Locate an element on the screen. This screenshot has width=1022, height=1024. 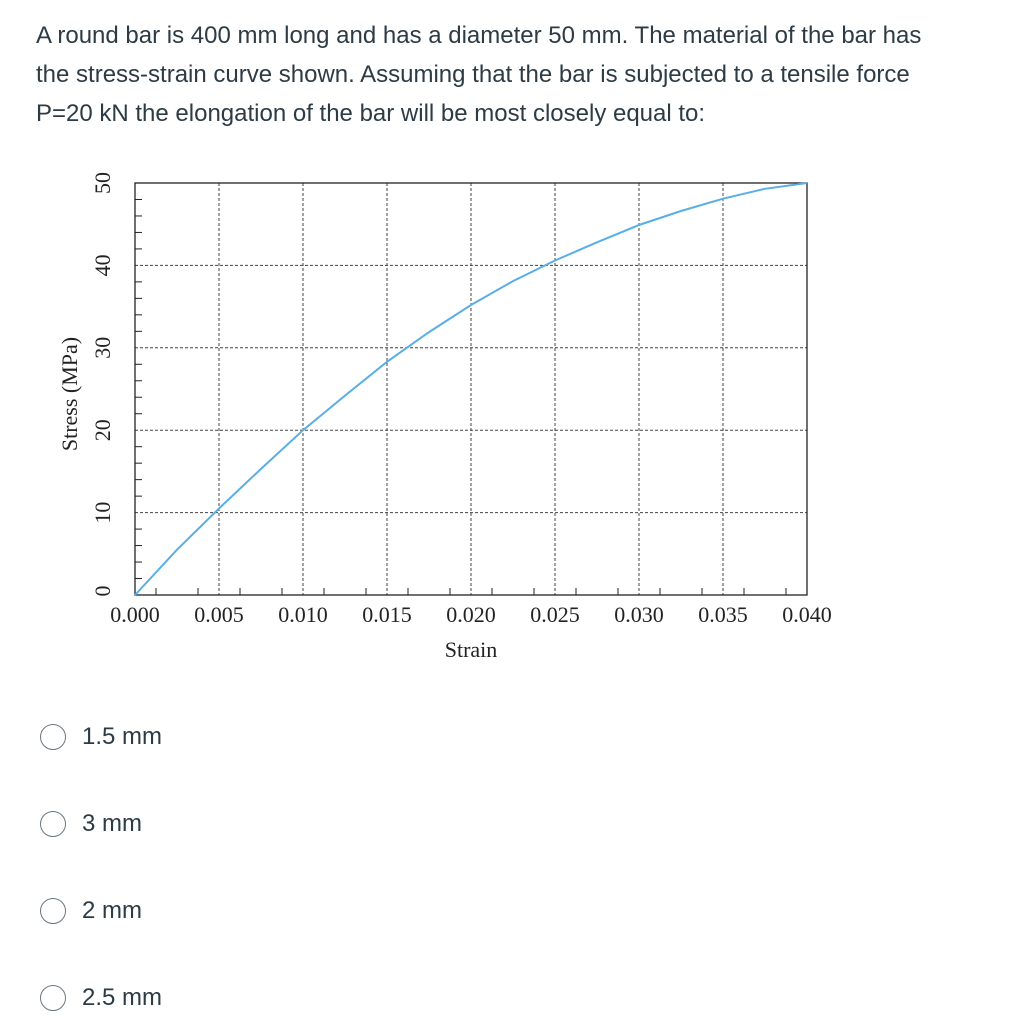
option-label: 2.5 mm is located at coordinates (122, 997).